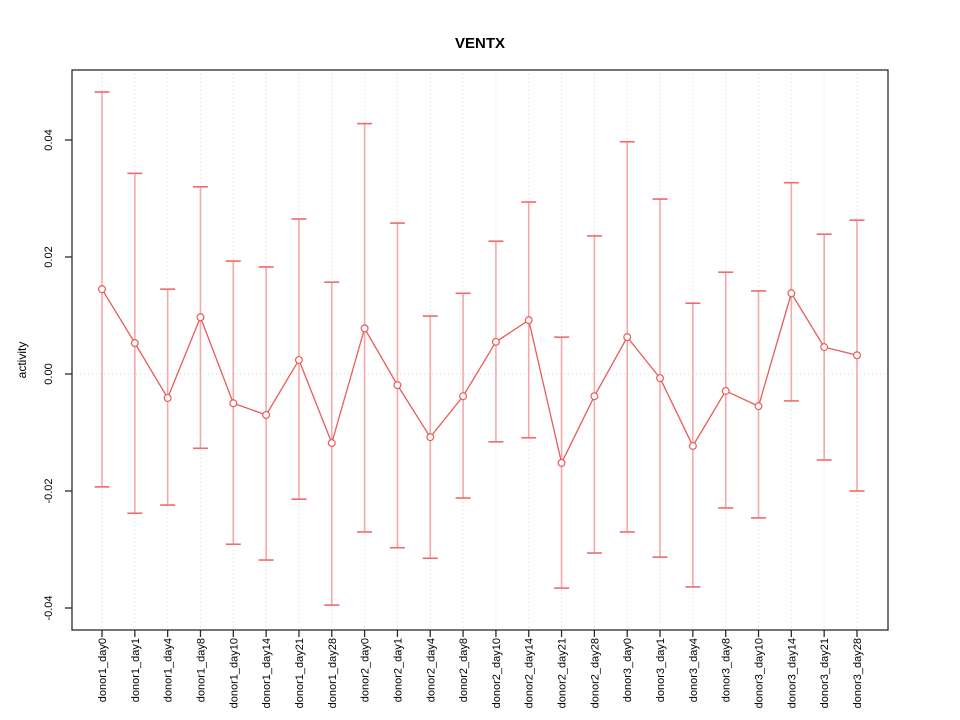 The image size is (960, 720). I want to click on x-tick-label: donor1_day21, so click(300, 673).